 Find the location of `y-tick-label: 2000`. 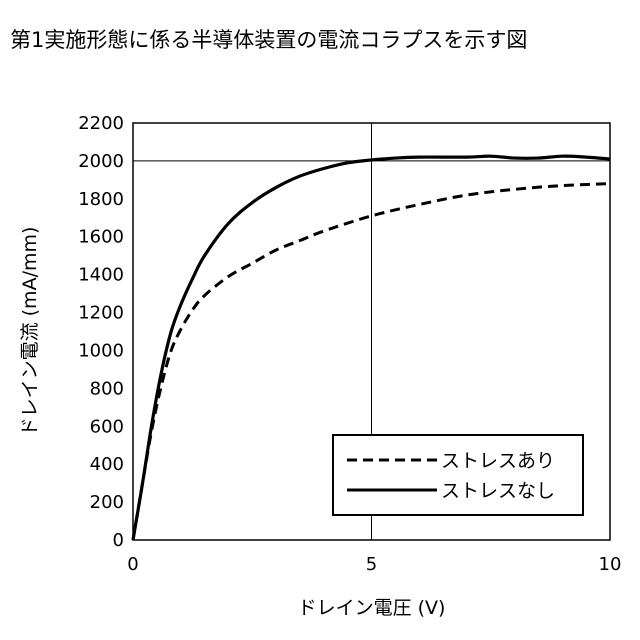

y-tick-label: 2000 is located at coordinates (101, 161).